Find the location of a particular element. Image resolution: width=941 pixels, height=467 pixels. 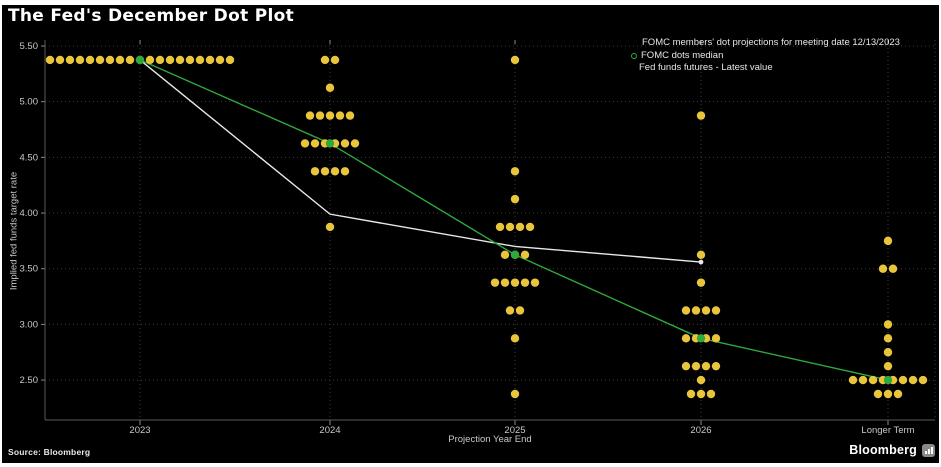

y-tick-label: 3.50 is located at coordinates (29, 269).